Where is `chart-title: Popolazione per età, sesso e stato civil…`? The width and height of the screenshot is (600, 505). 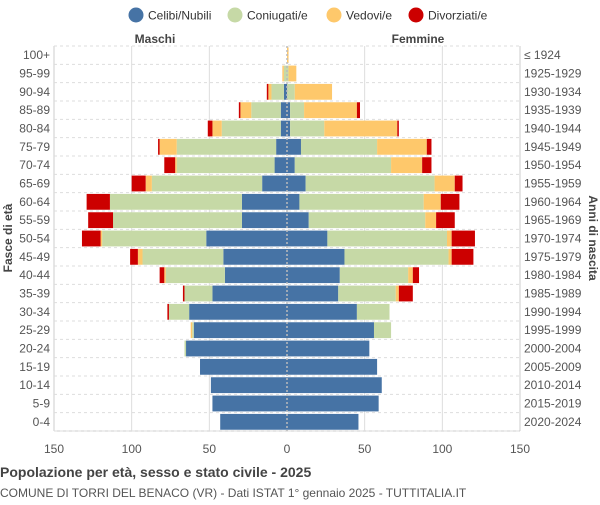 chart-title: Popolazione per età, sesso e stato civil… is located at coordinates (155, 472).